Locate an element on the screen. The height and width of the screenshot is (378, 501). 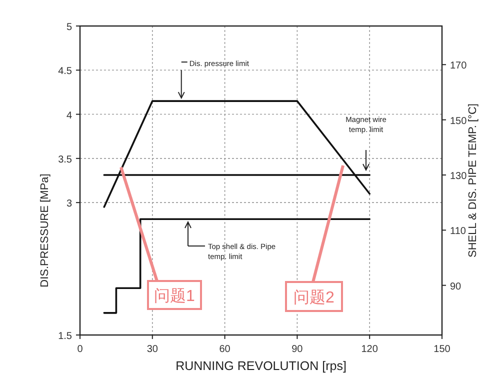
y-tick-label: 3 is located at coordinates (69, 204).